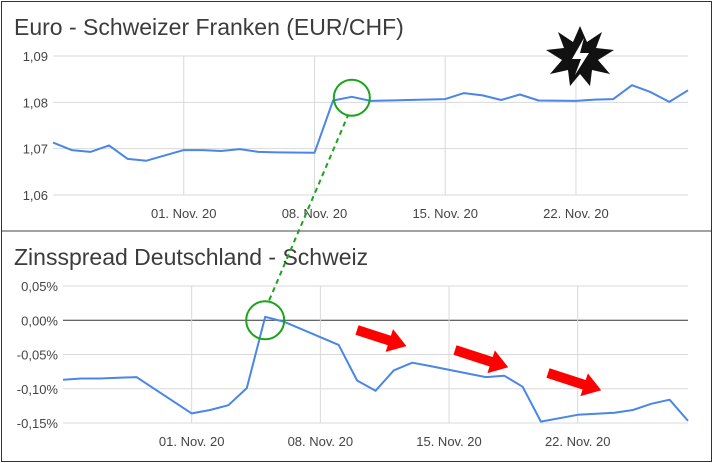 This screenshot has width=713, height=463. I want to click on y-tick-label: 0,00%, so click(39, 320).